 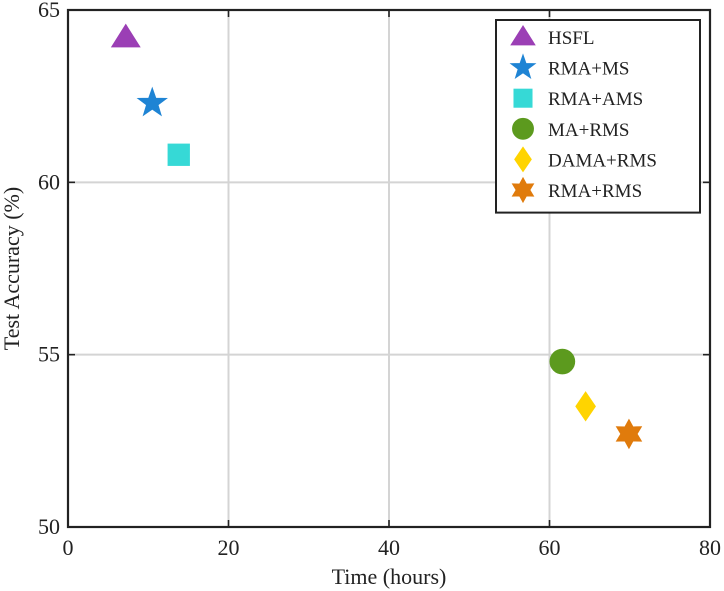 I want to click on legend-marker-hsfl, so click(x=523, y=35).